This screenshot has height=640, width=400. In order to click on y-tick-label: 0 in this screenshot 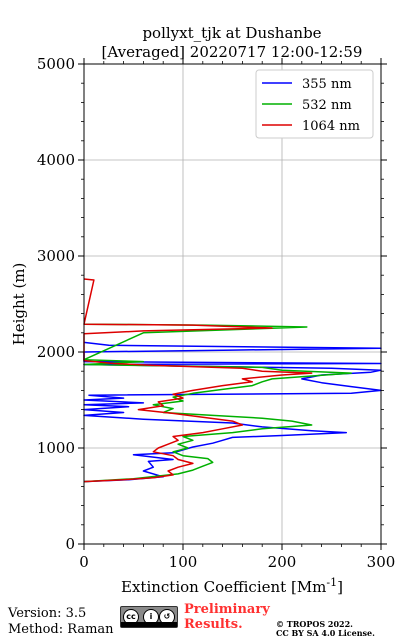, I will do `click(70, 544)`.